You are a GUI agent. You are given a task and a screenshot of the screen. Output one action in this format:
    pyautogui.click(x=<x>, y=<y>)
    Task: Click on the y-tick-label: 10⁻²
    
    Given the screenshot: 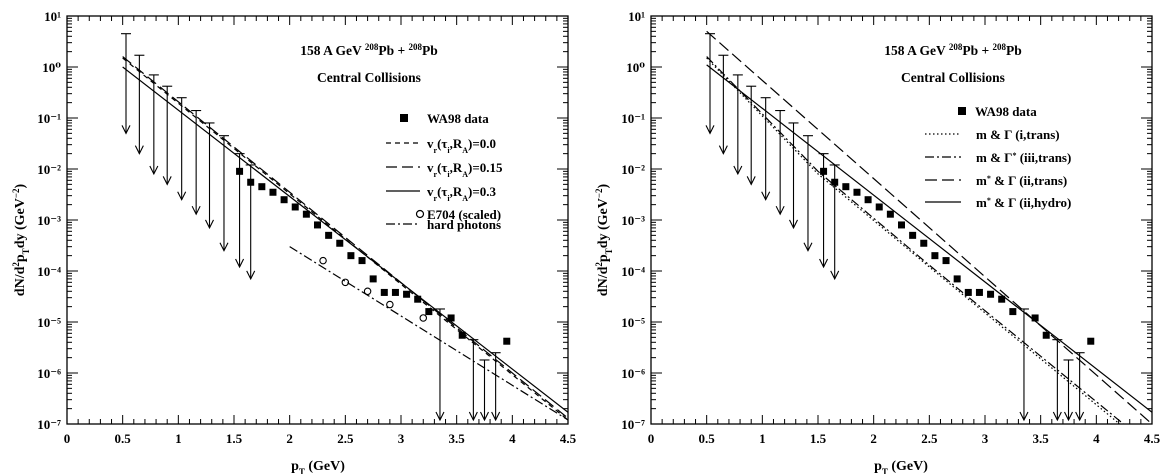 What is the action you would take?
    pyautogui.click(x=49, y=169)
    